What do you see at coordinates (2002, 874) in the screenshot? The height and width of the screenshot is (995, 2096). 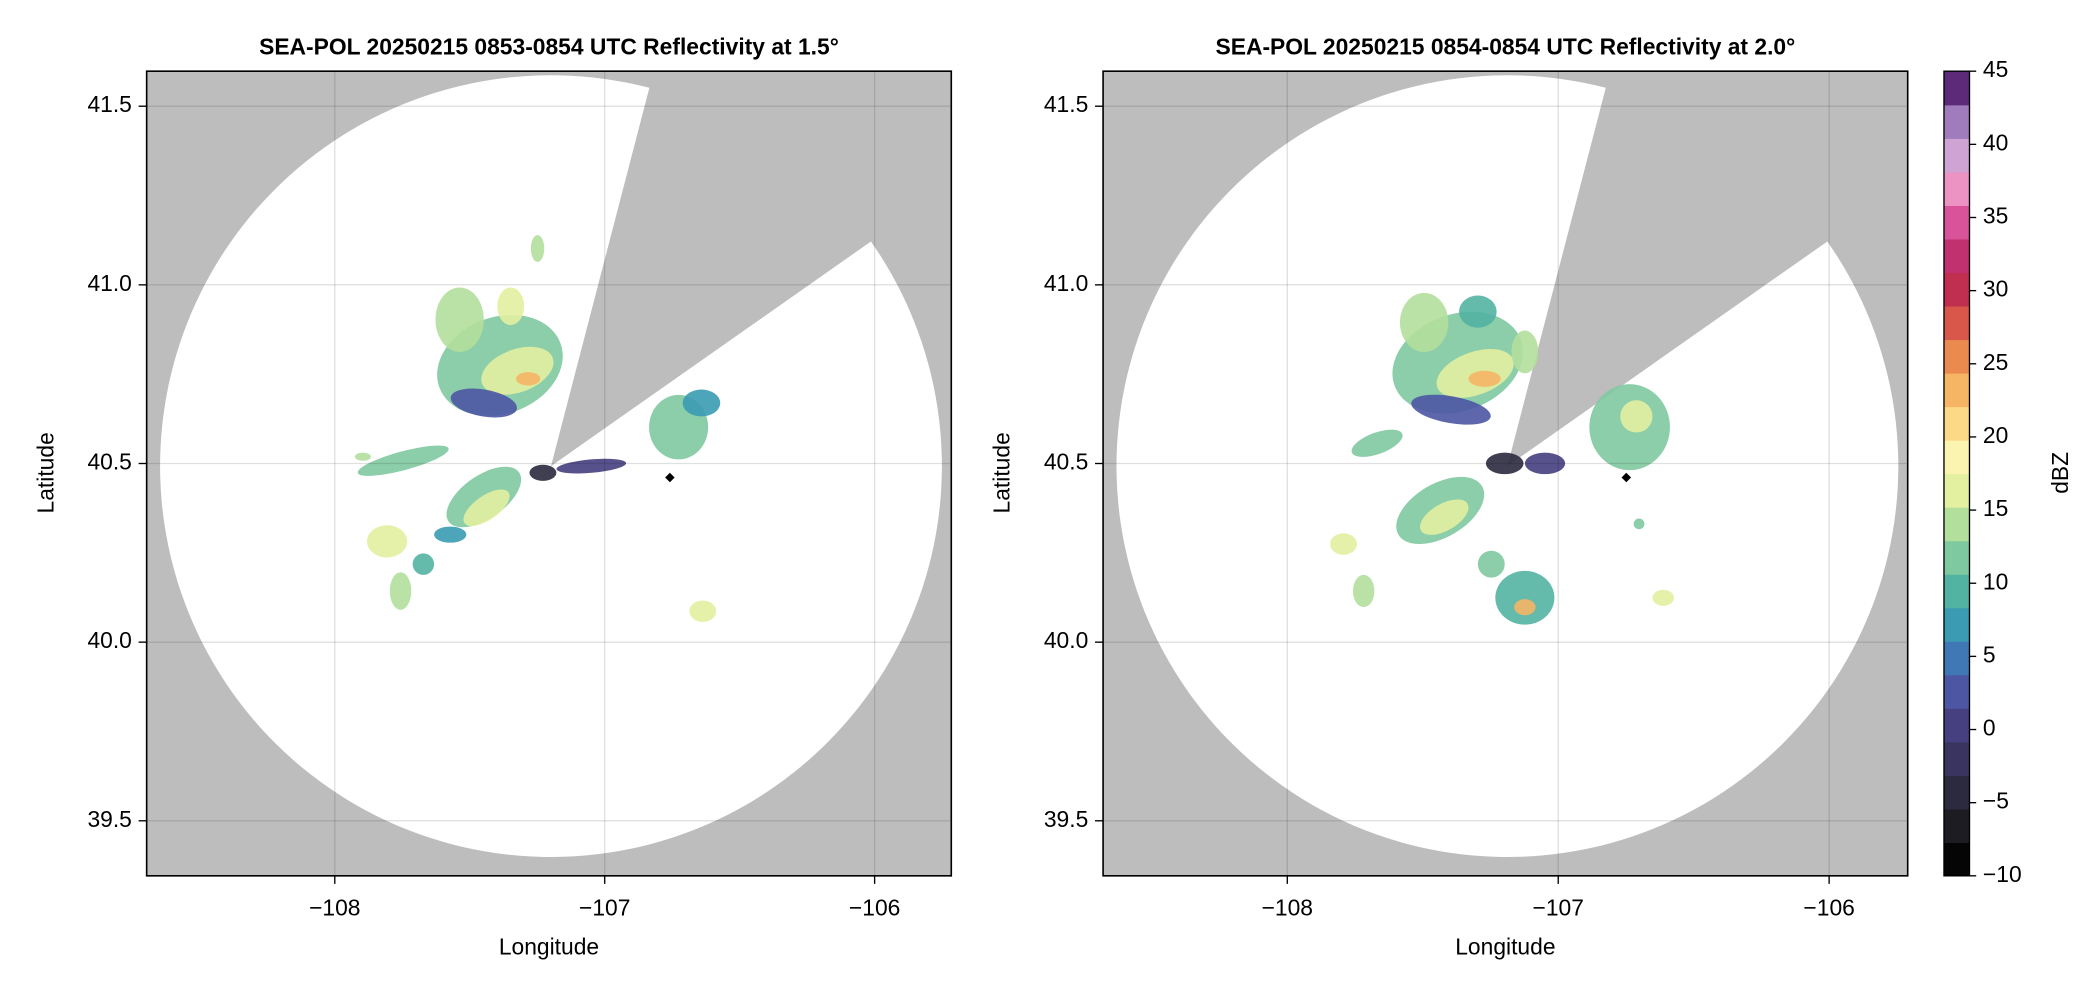 I see `colorbar-tick-label: −10` at bounding box center [2002, 874].